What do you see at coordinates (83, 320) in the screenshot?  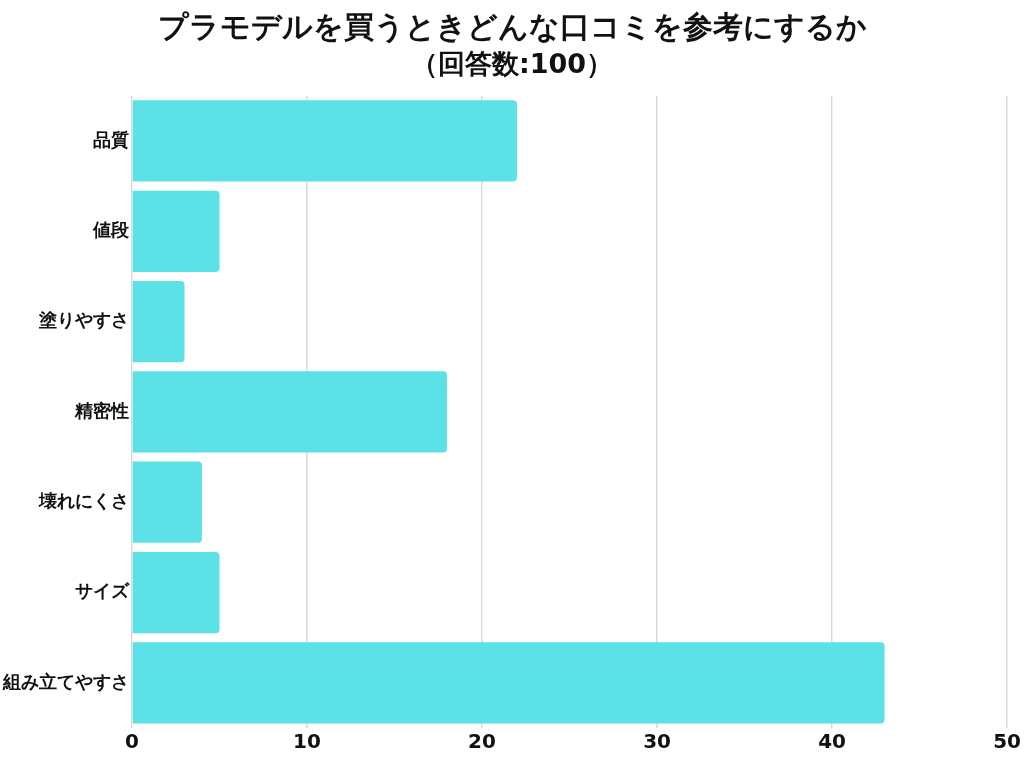 I see `y-tick-label: 塗りやすさ` at bounding box center [83, 320].